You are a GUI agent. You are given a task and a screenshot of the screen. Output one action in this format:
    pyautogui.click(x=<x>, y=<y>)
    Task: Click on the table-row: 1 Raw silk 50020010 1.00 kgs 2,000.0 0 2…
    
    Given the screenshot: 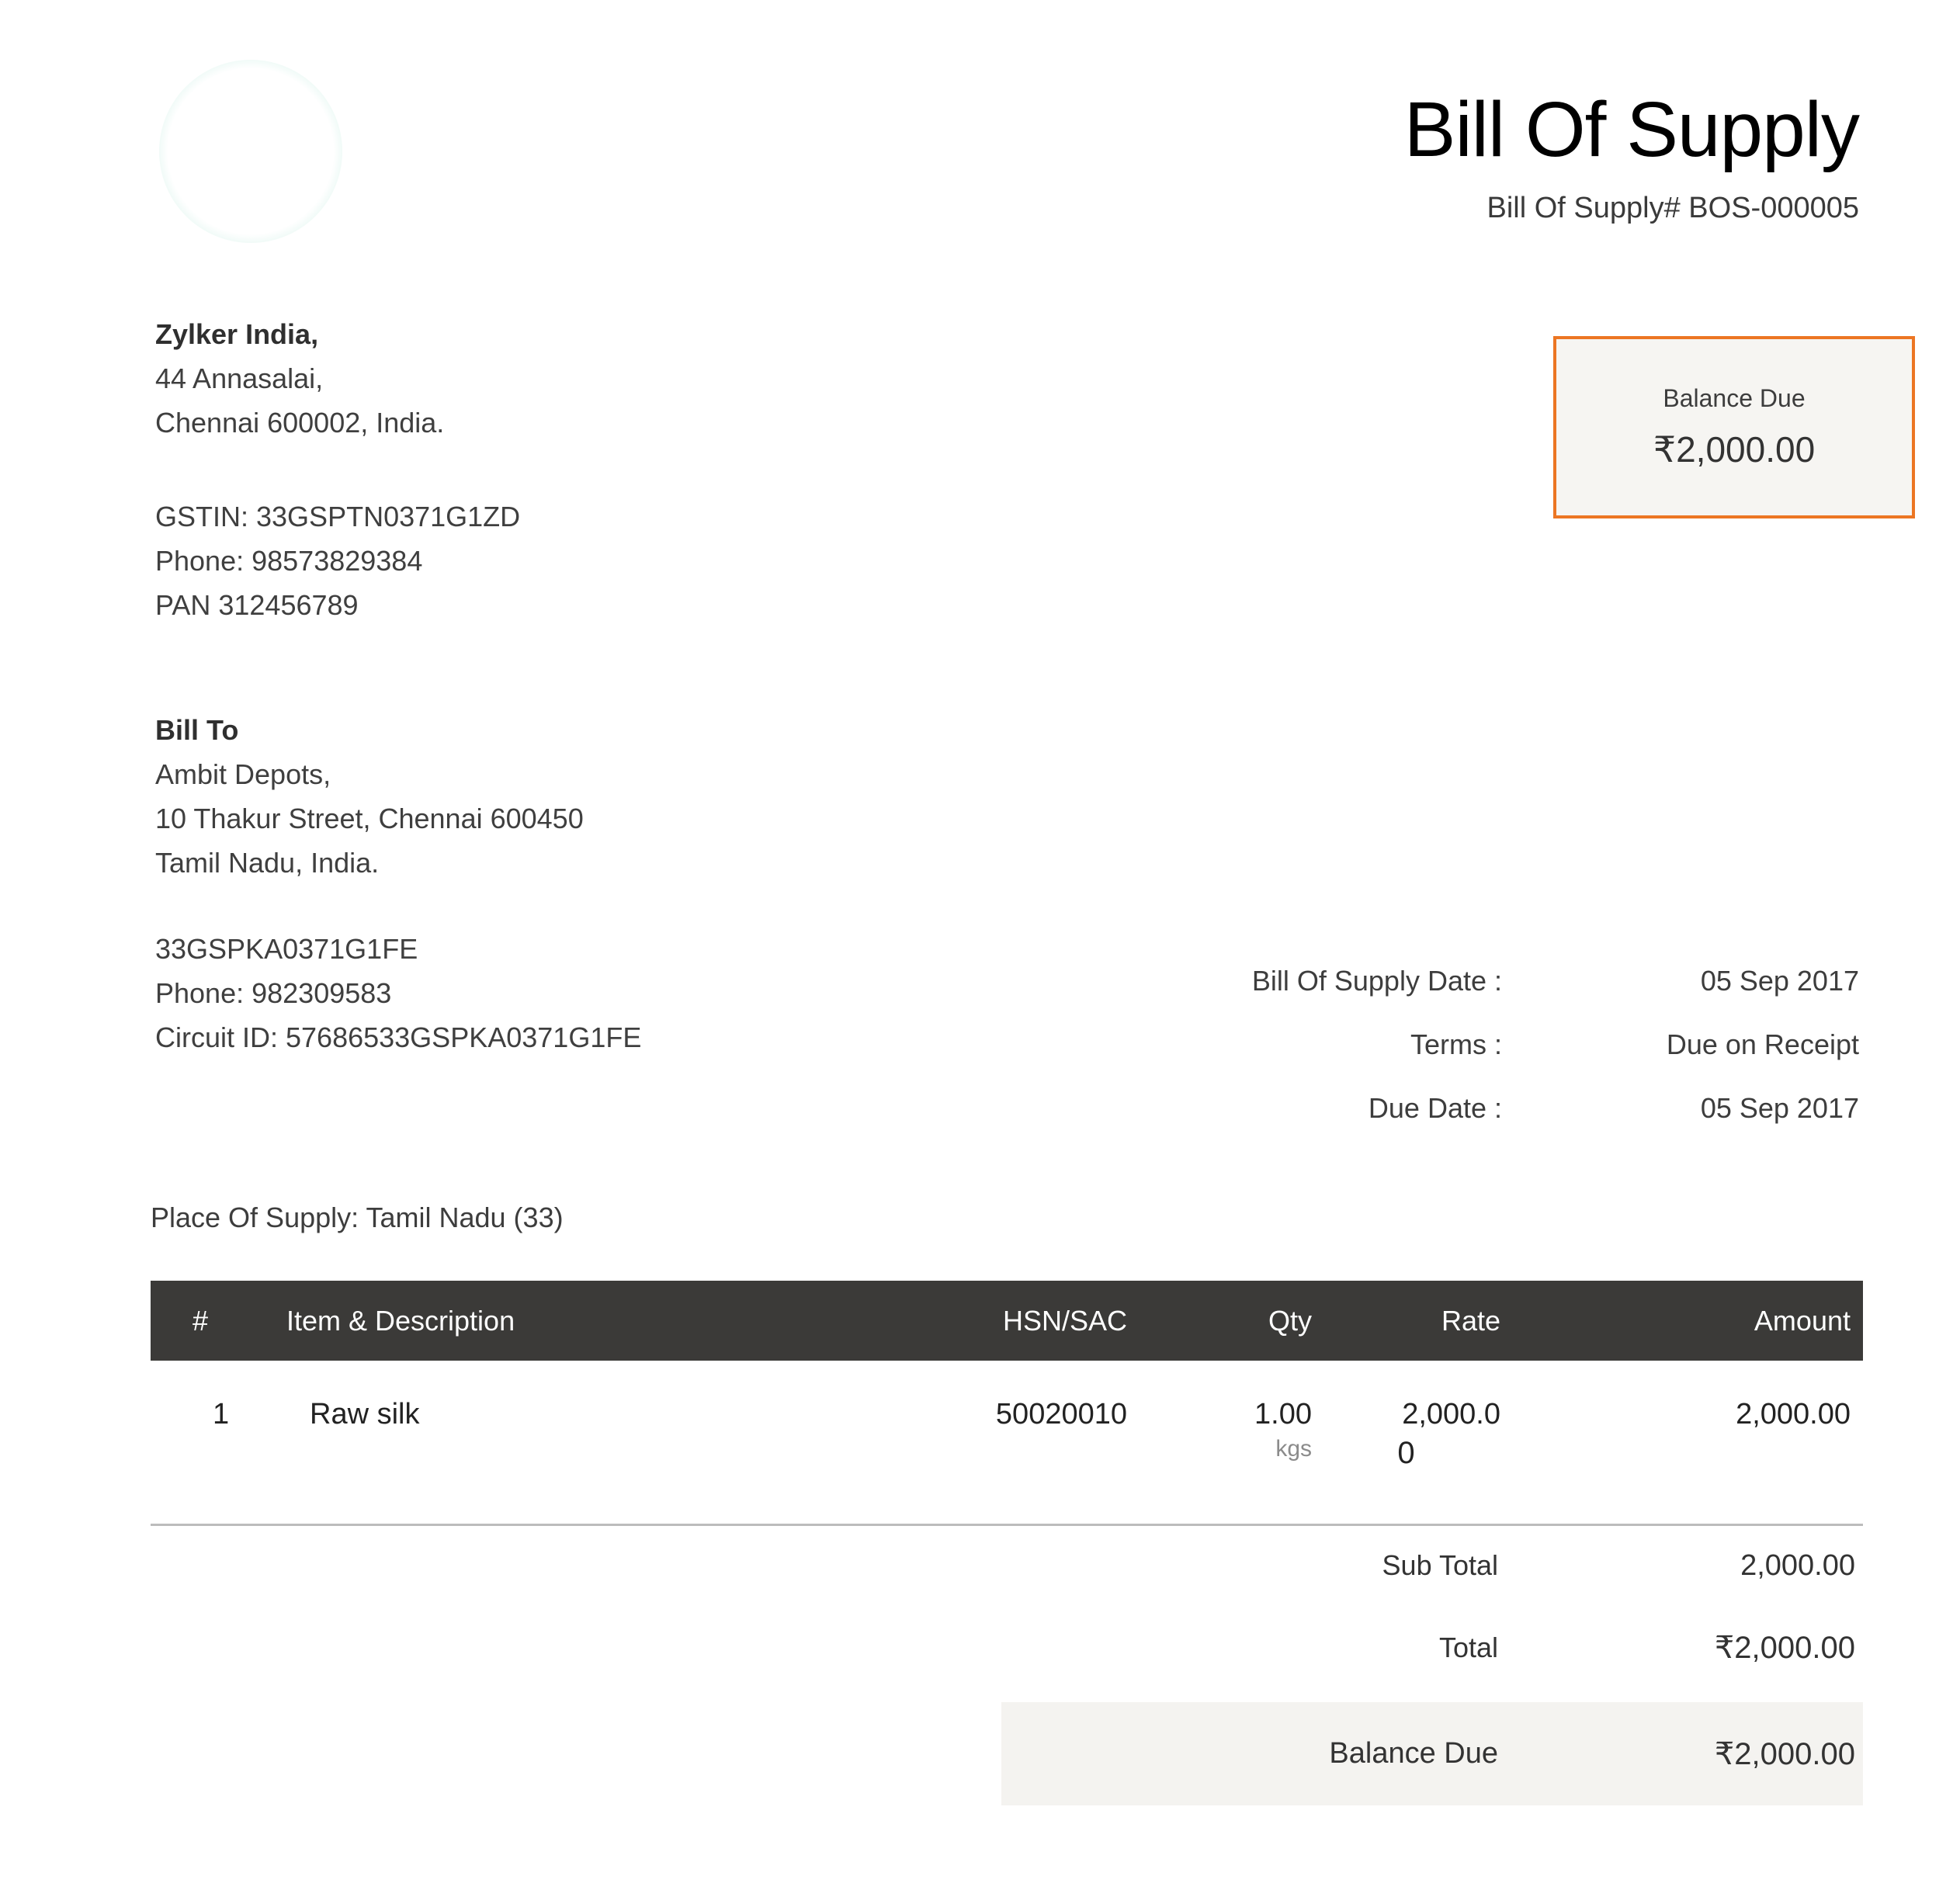 What is the action you would take?
    pyautogui.click(x=1007, y=1416)
    